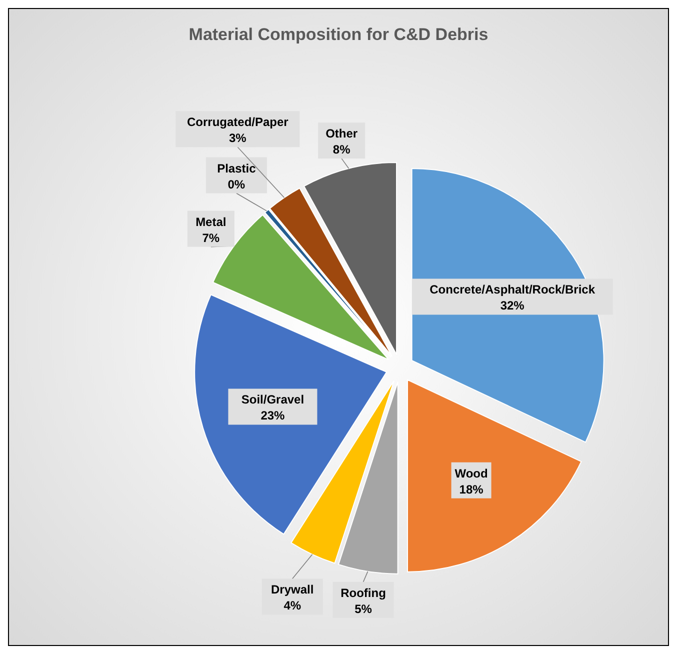 The image size is (677, 654). Describe the element at coordinates (293, 605) in the screenshot. I see `data-label: 4%` at that location.